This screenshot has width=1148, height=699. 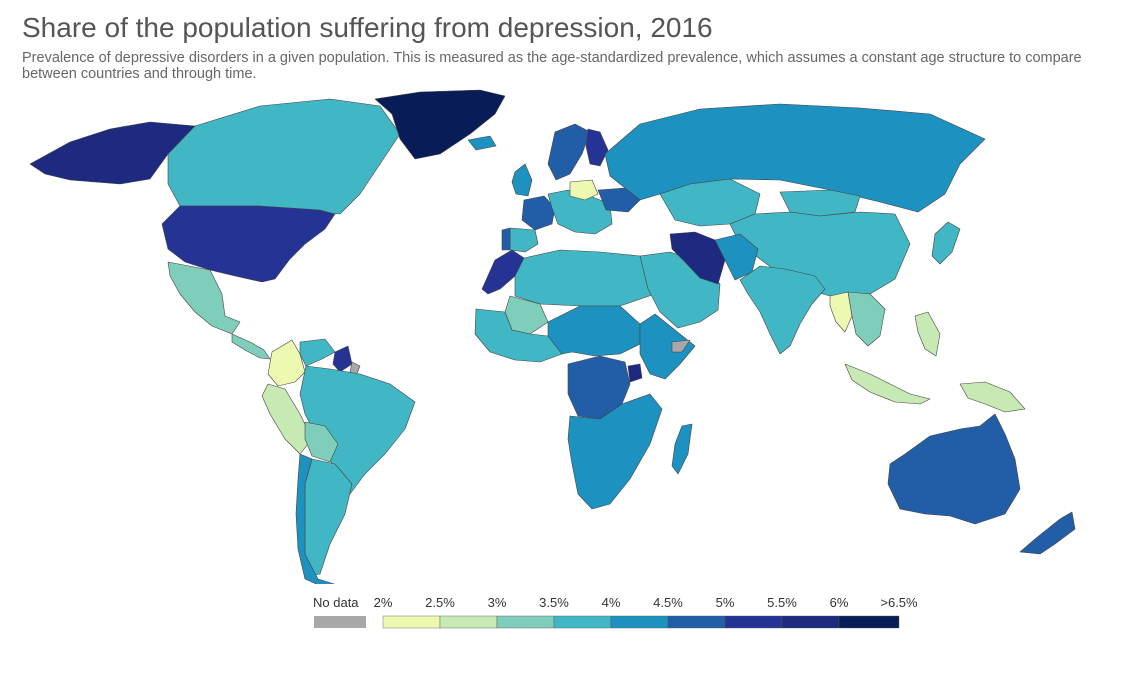 What do you see at coordinates (569, 152) in the screenshot?
I see `region-scandinavia: Scandinavia` at bounding box center [569, 152].